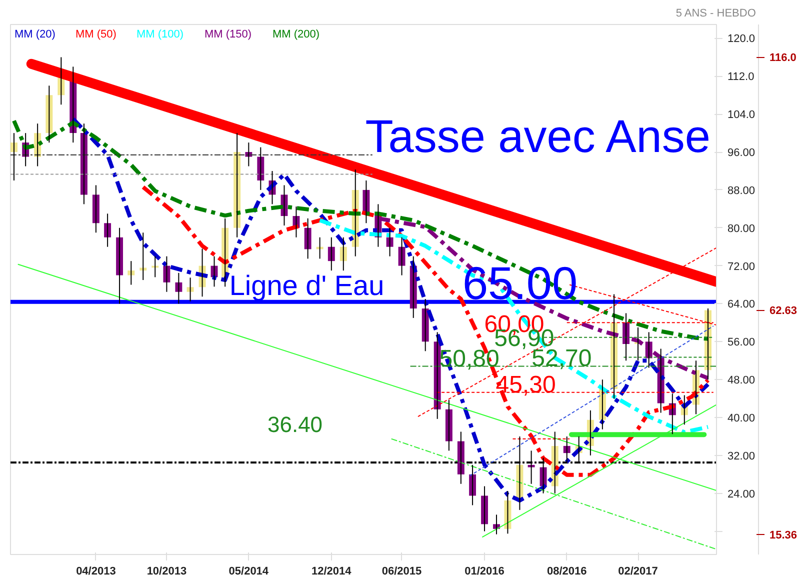 Image resolution: width=800 pixels, height=580 pixels. What do you see at coordinates (295, 425) in the screenshot?
I see `annotation: 36.40` at bounding box center [295, 425].